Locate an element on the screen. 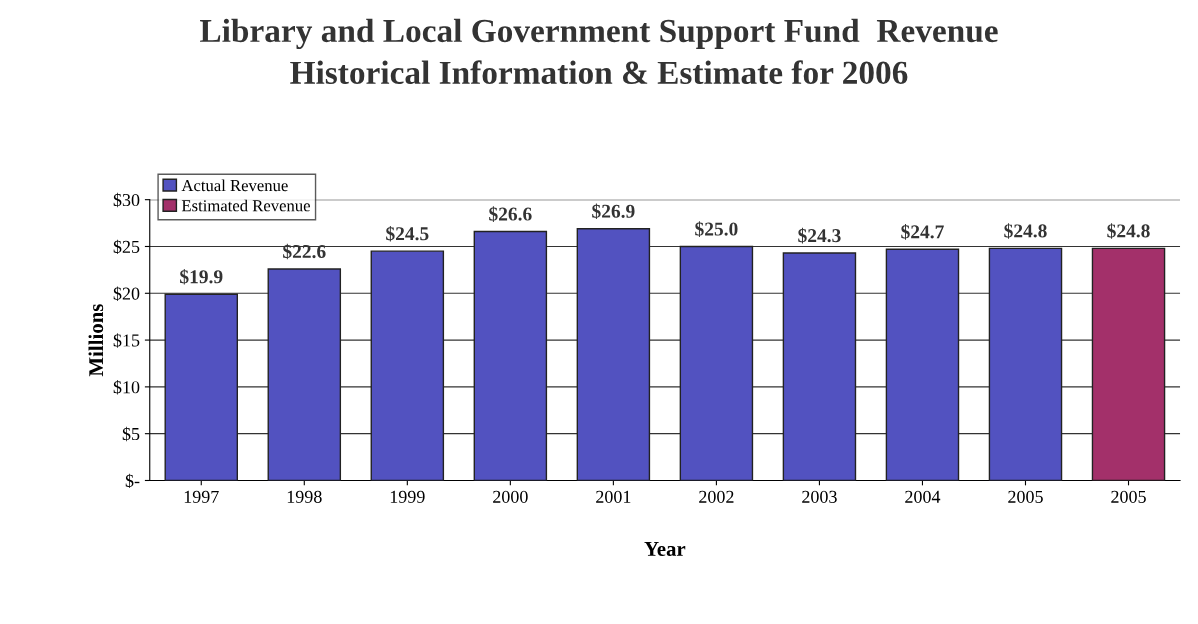  data-label: $24.5 is located at coordinates (407, 234).